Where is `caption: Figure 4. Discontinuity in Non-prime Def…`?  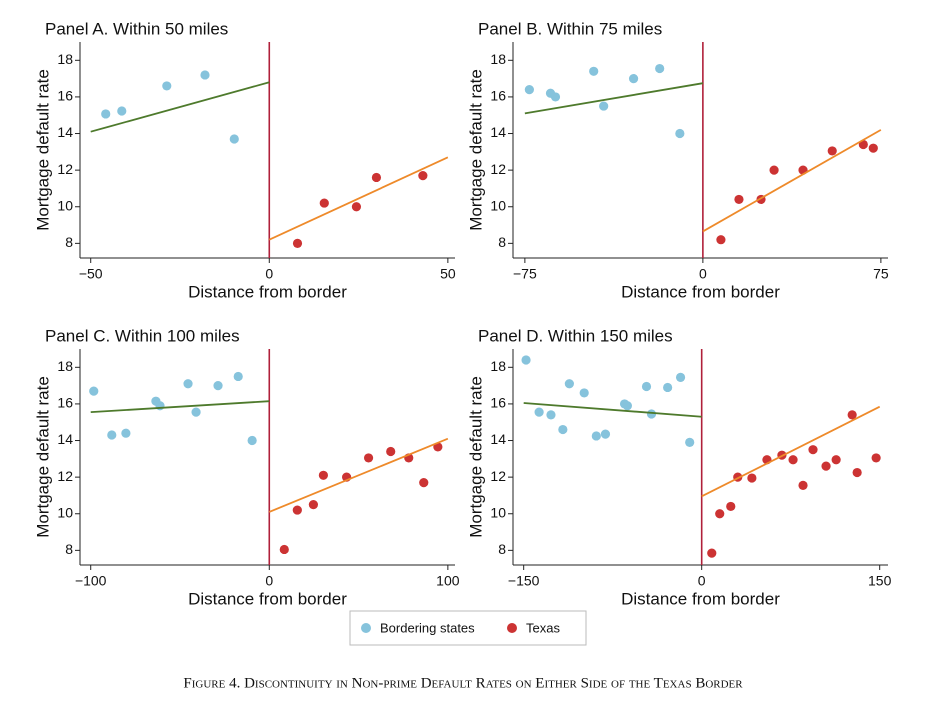
caption: Figure 4. Discontinuity in Non-prime Def… is located at coordinates (463, 683).